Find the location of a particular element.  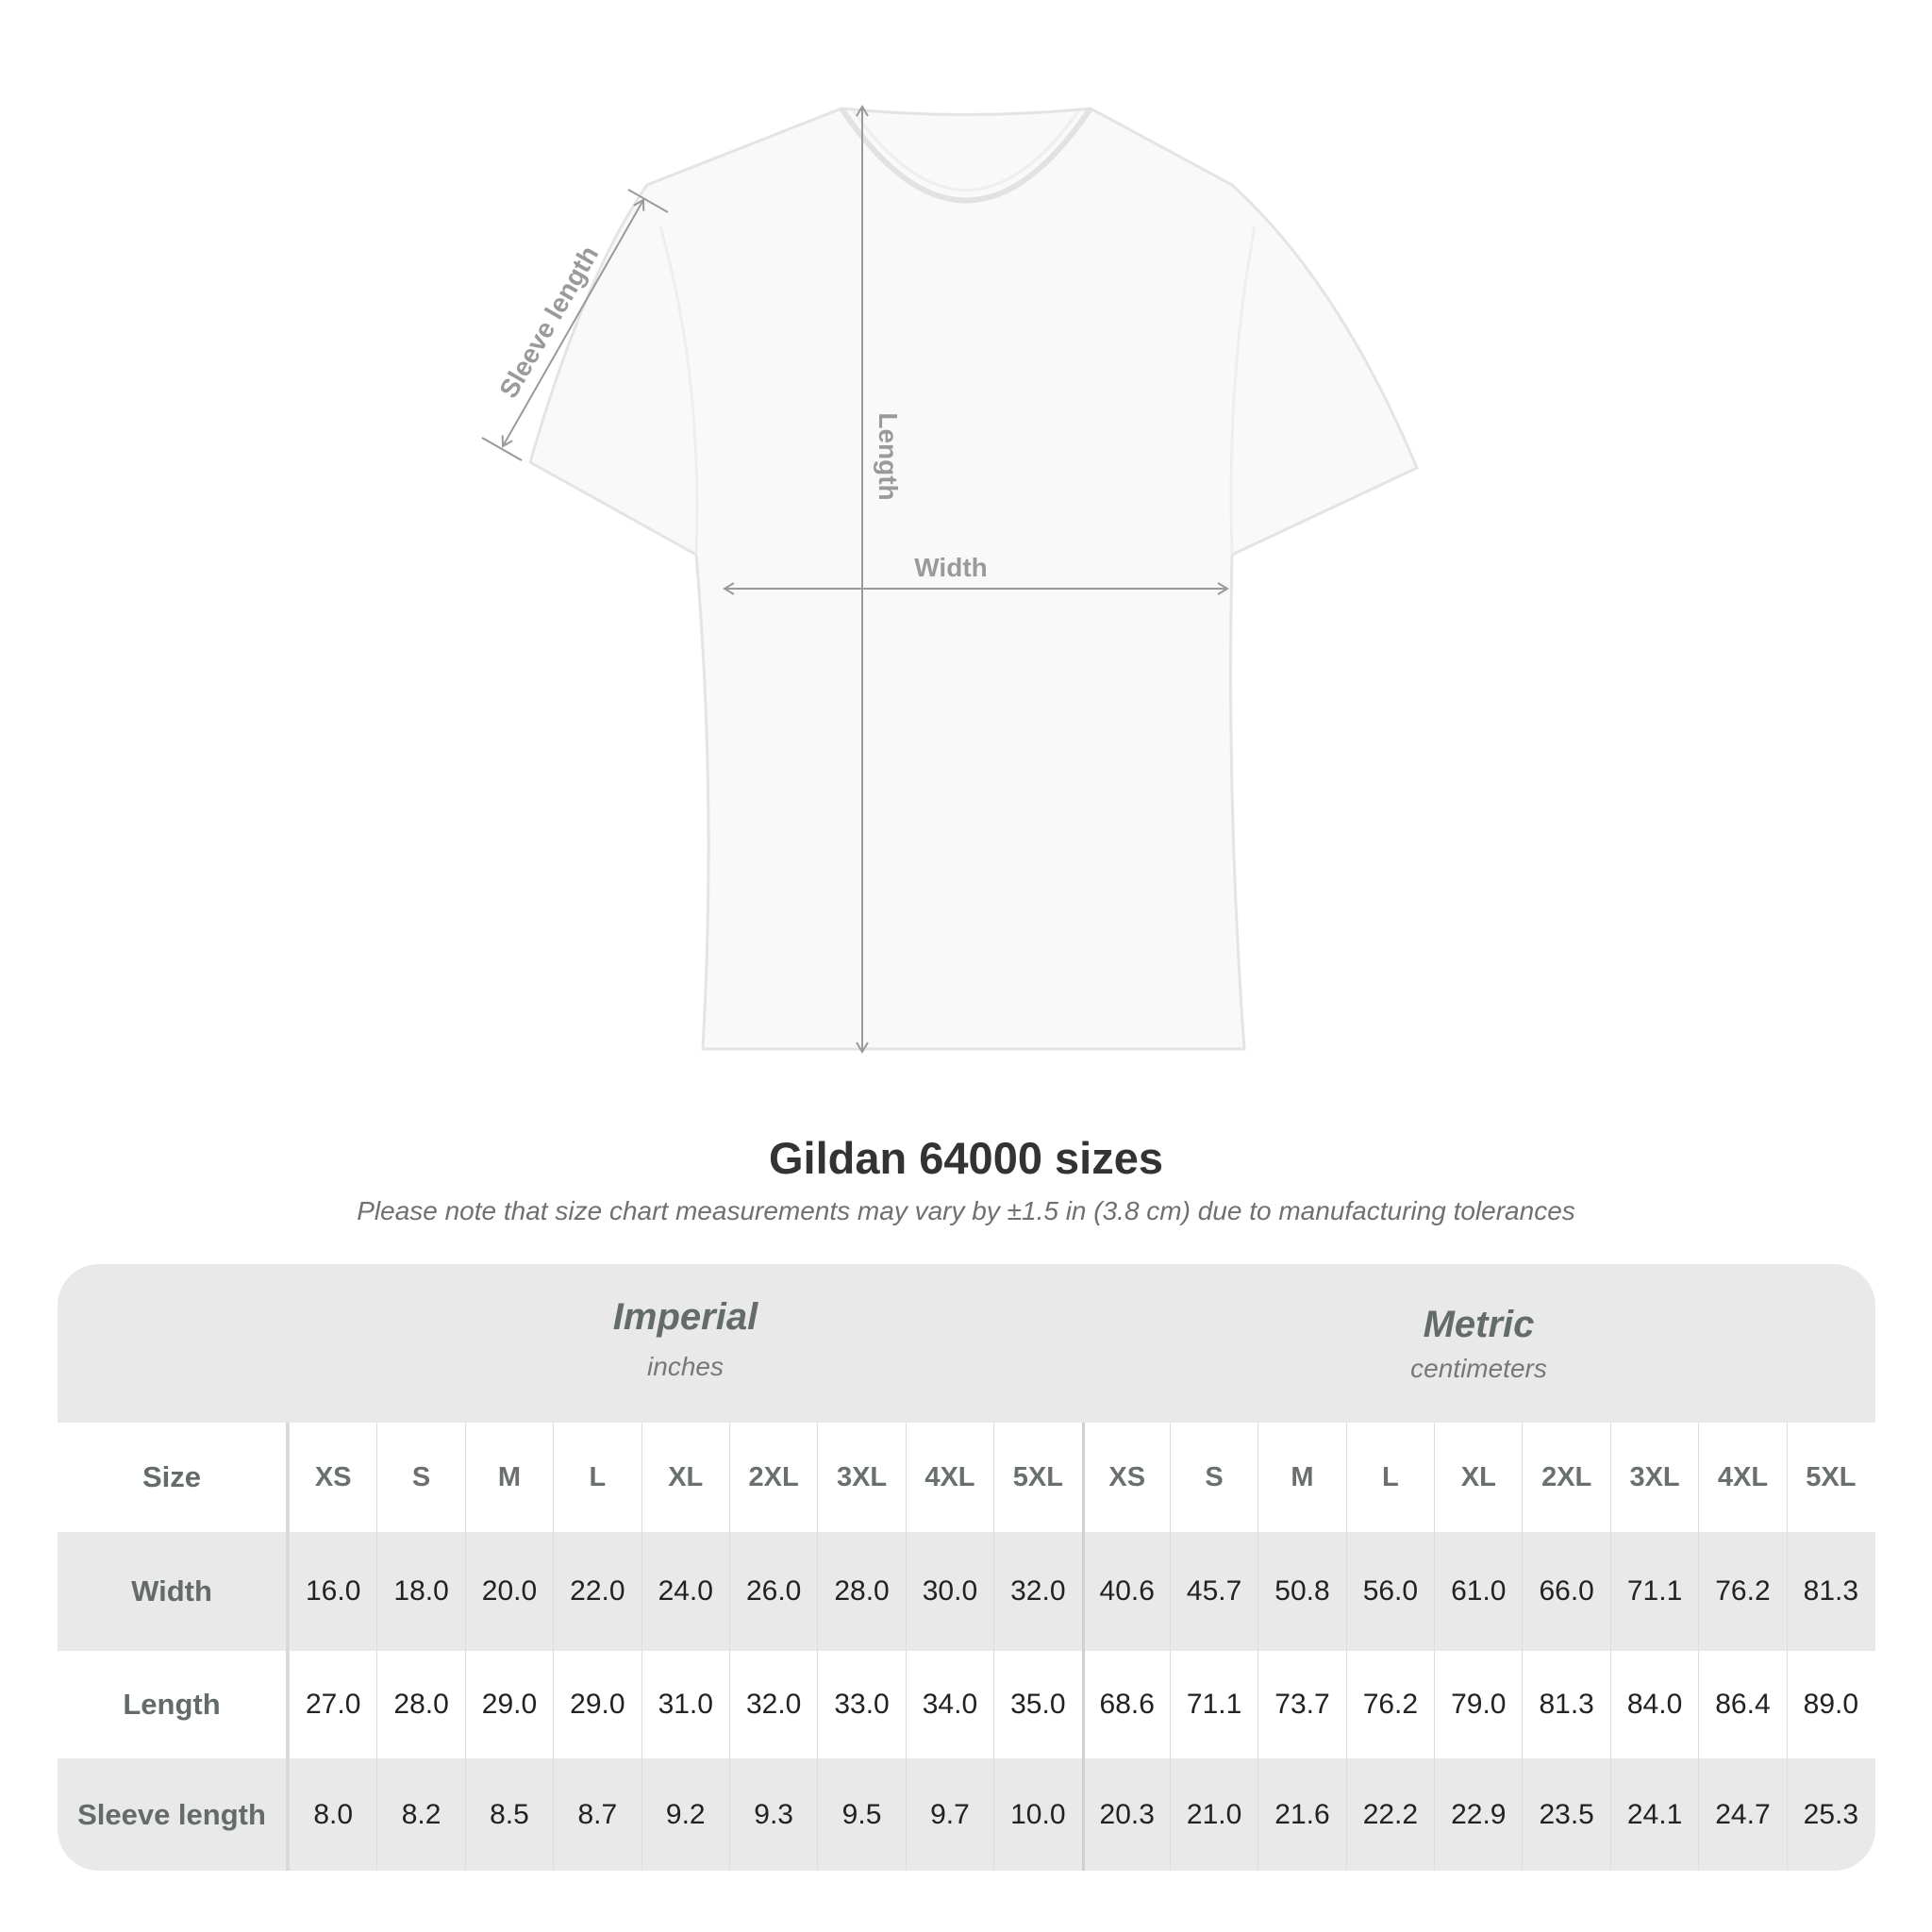

value-cell: 61.0 is located at coordinates (1478, 1591).